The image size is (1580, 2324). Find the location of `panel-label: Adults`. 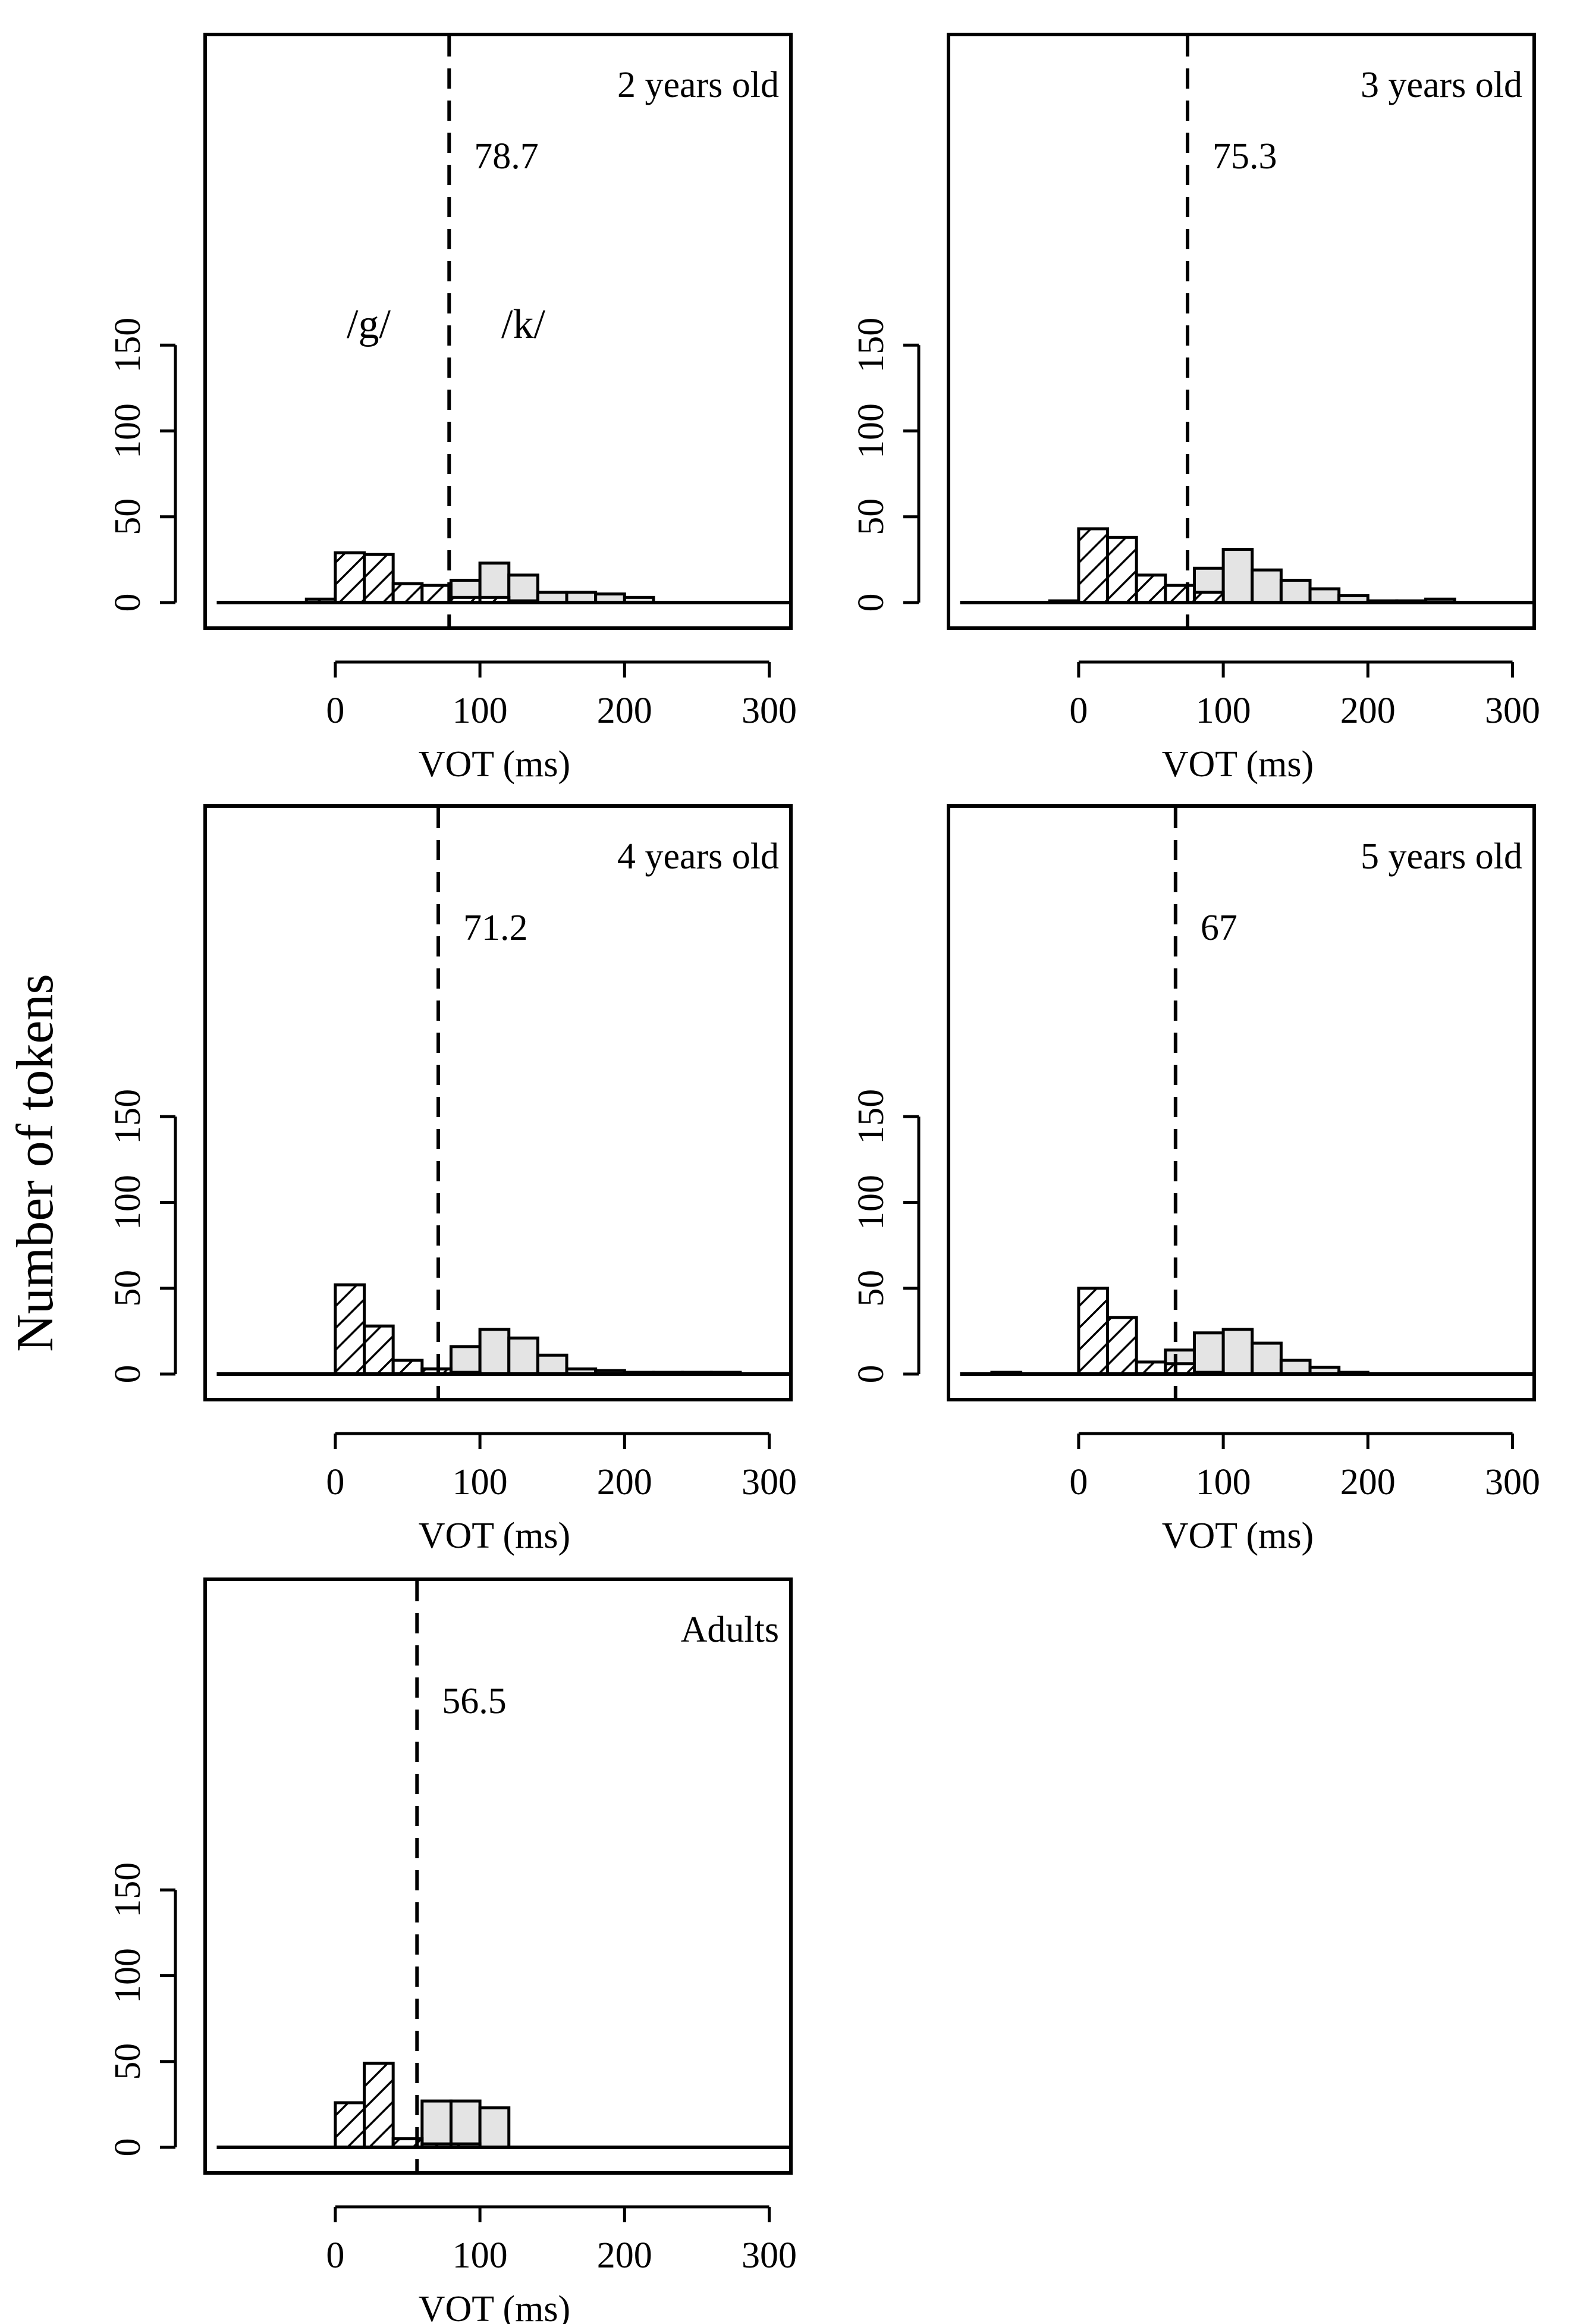

panel-label: Adults is located at coordinates (730, 1630).